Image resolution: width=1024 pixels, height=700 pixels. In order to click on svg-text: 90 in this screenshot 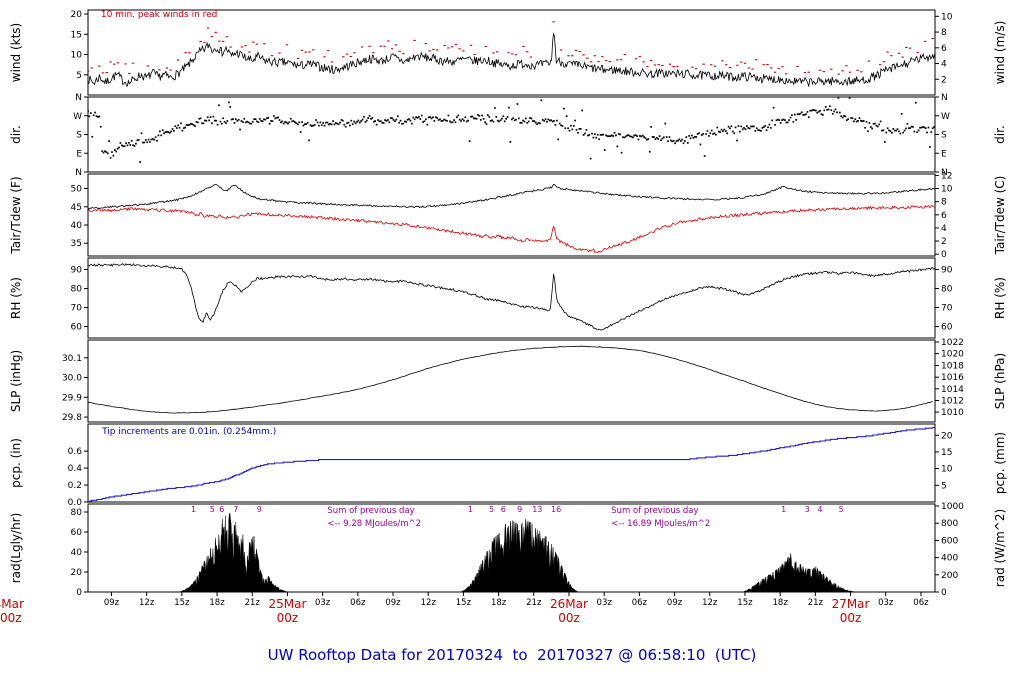, I will do `click(77, 270)`.